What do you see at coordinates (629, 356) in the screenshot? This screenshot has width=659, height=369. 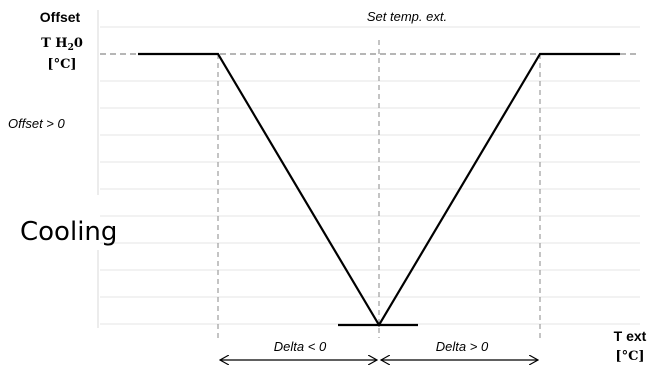 I see `x-axis-unit: [°C]` at bounding box center [629, 356].